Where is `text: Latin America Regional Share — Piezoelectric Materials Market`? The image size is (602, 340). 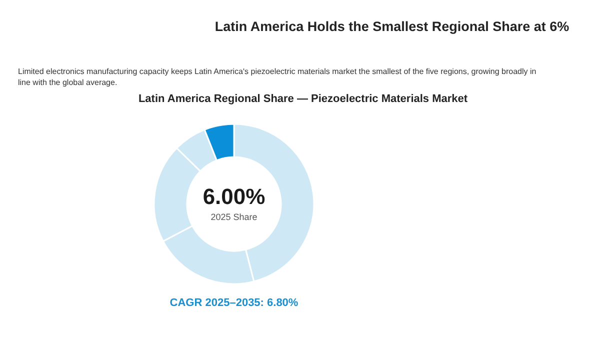 text: Latin America Regional Share — Piezoelectric Materials Market is located at coordinates (303, 99).